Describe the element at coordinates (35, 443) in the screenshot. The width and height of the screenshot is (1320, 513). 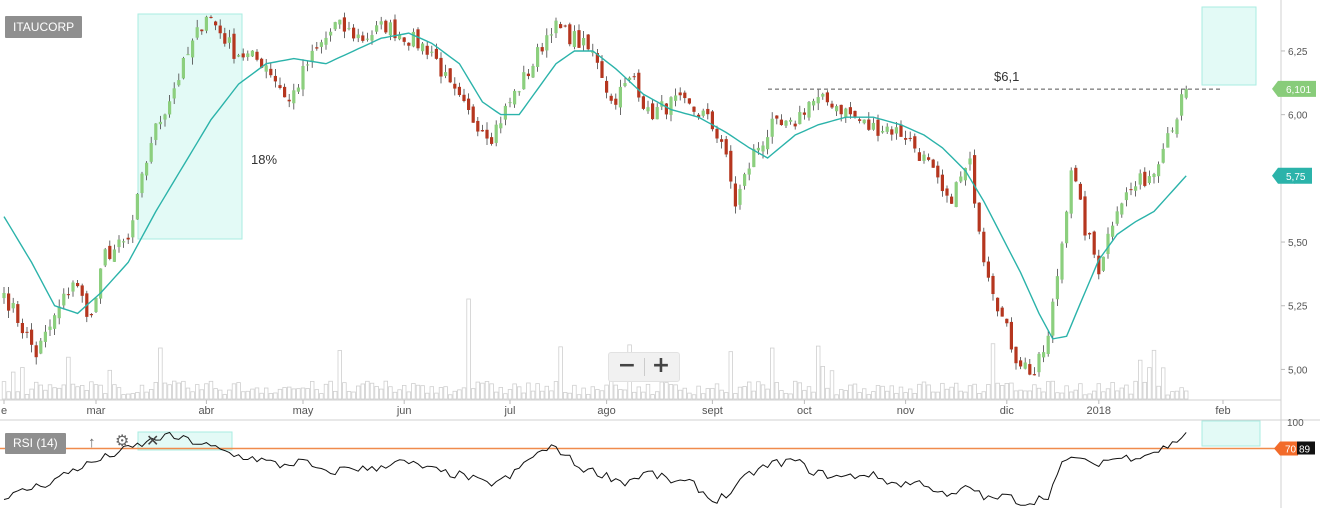
I see `rsi-indicator-tag: RSI (14)` at that location.